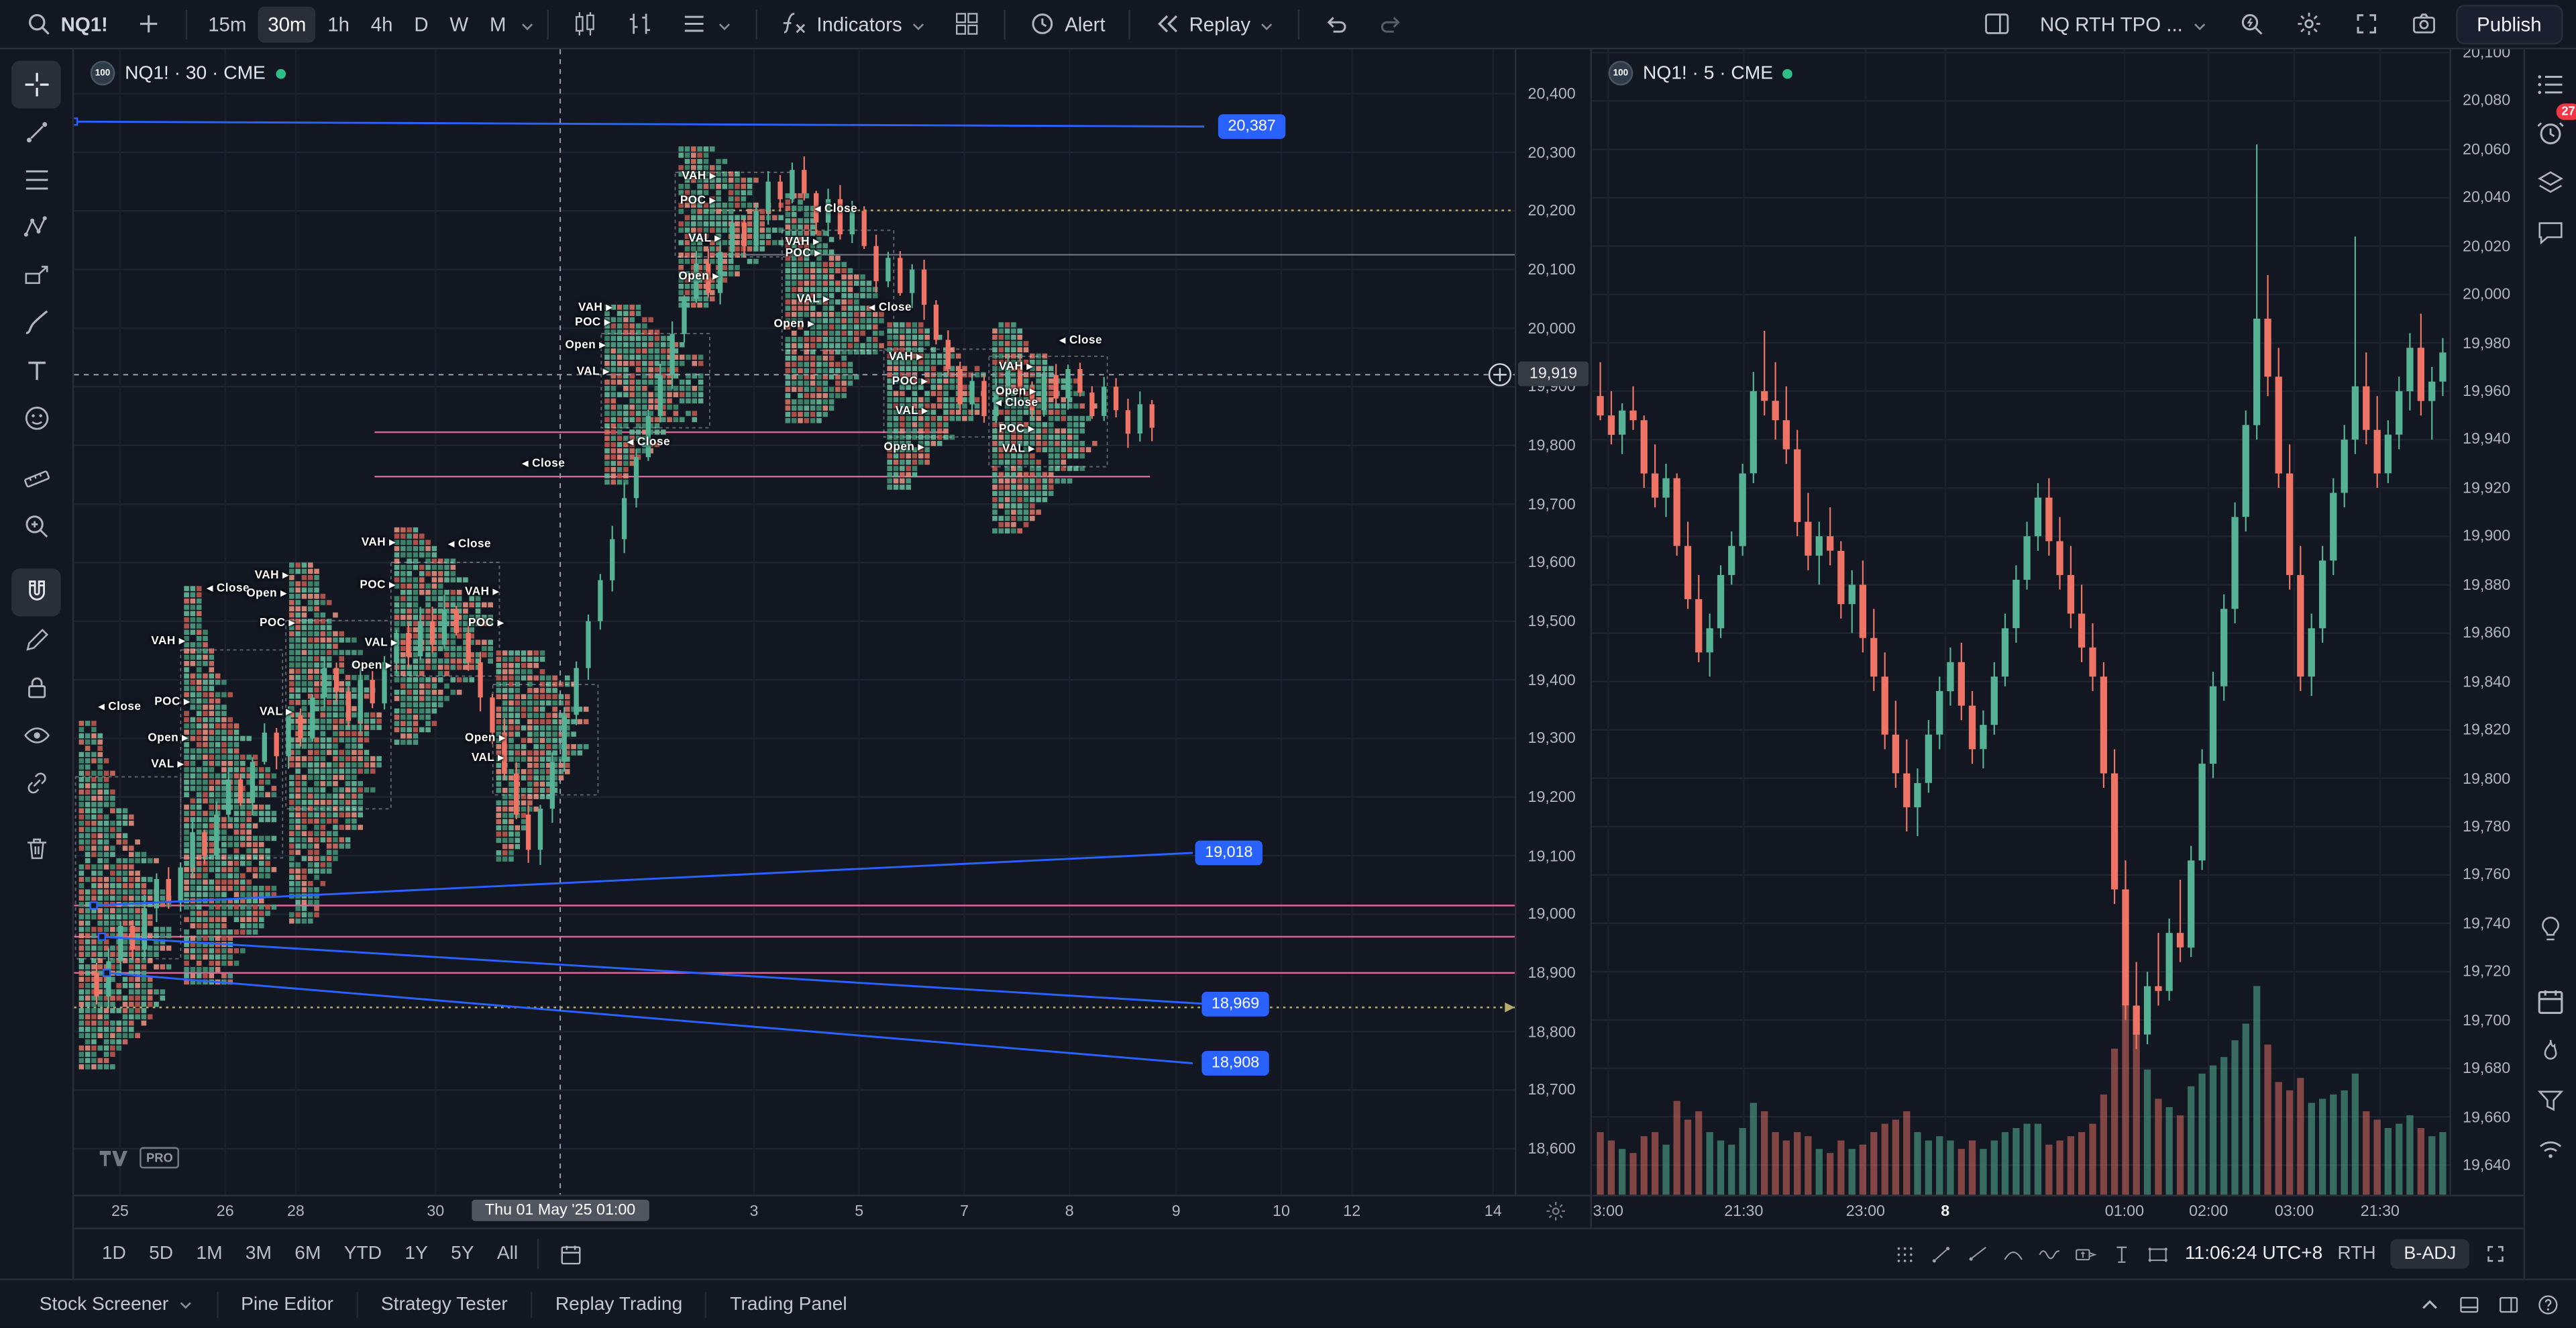 The width and height of the screenshot is (2576, 1328). Describe the element at coordinates (2157, 1253) in the screenshot. I see `rect-icon` at that location.